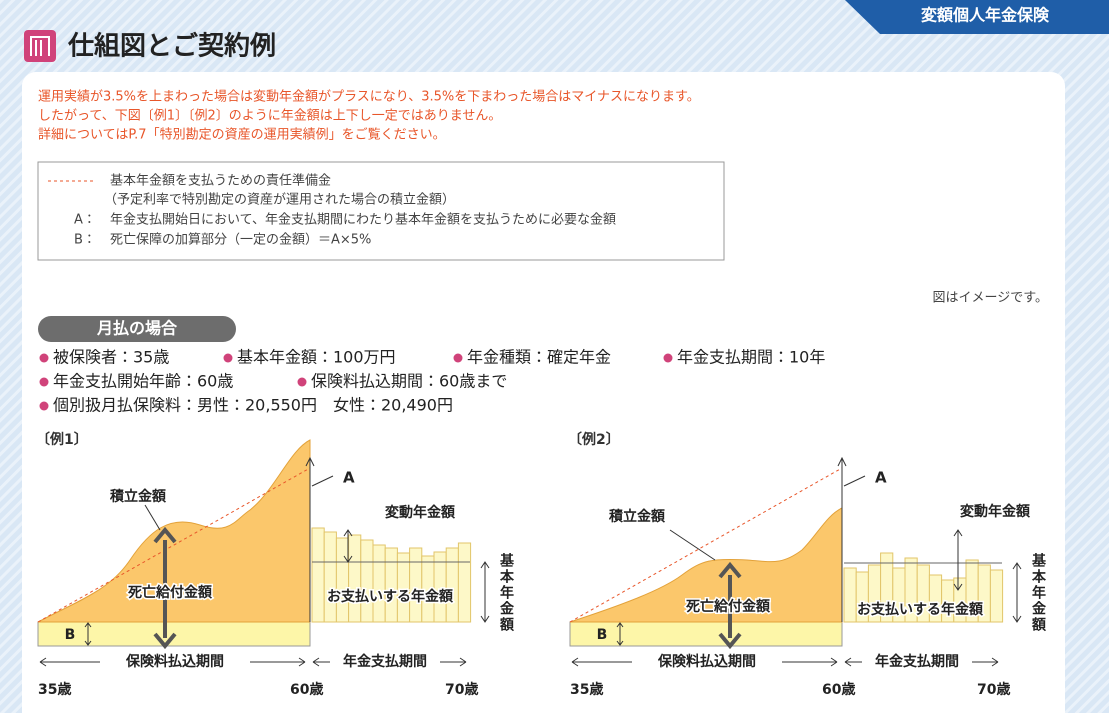 Image resolution: width=1109 pixels, height=717 pixels. What do you see at coordinates (363, 220) in the screenshot?
I see `legend-text: 年金支払開始日において、年金支払期間にわたり基本年金額を支払うために必要な金額` at bounding box center [363, 220].